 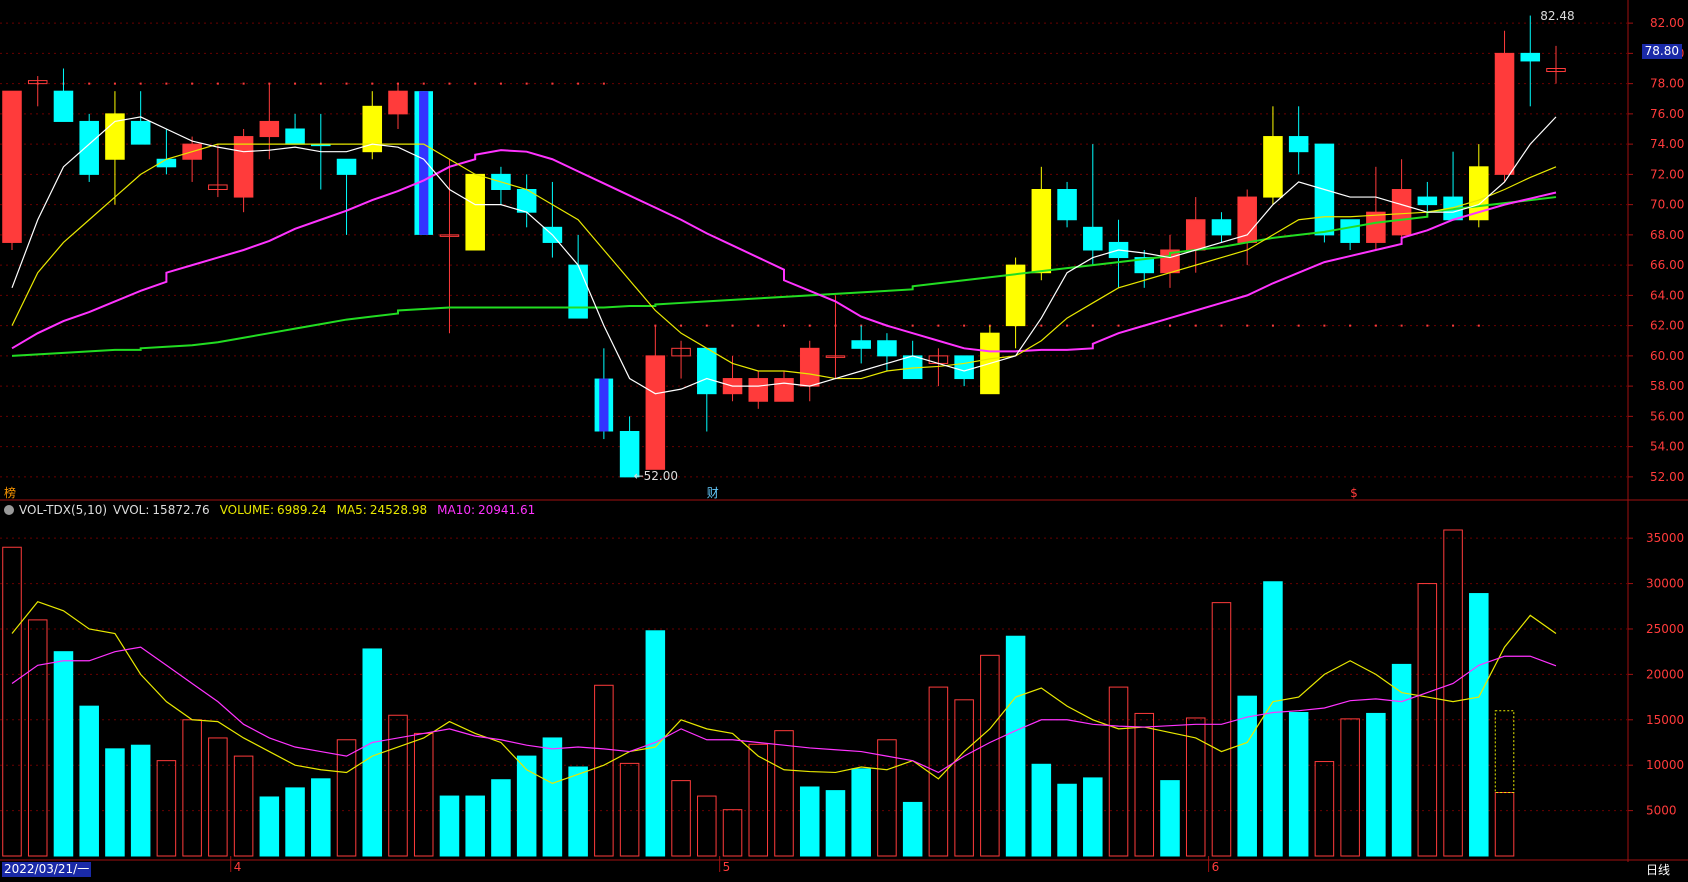 I want to click on vol-ma5-label: MA5:, so click(x=351, y=510).